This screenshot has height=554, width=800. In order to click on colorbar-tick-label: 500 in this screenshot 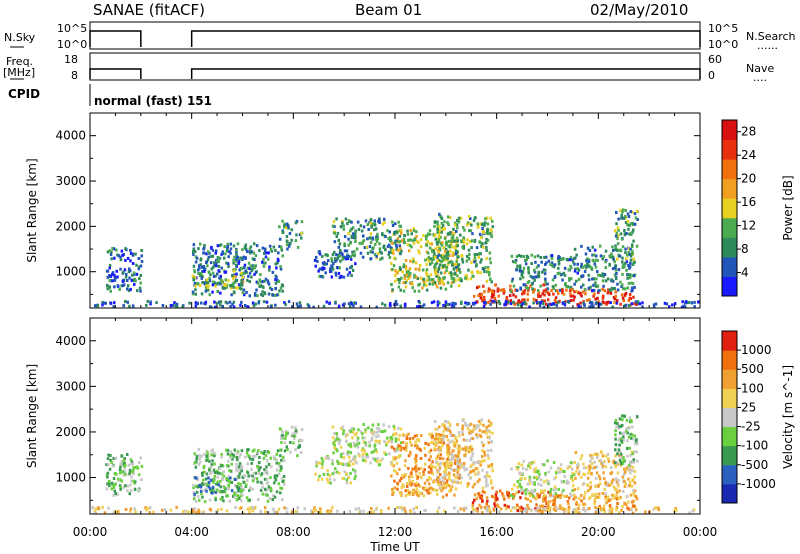, I will do `click(752, 369)`.